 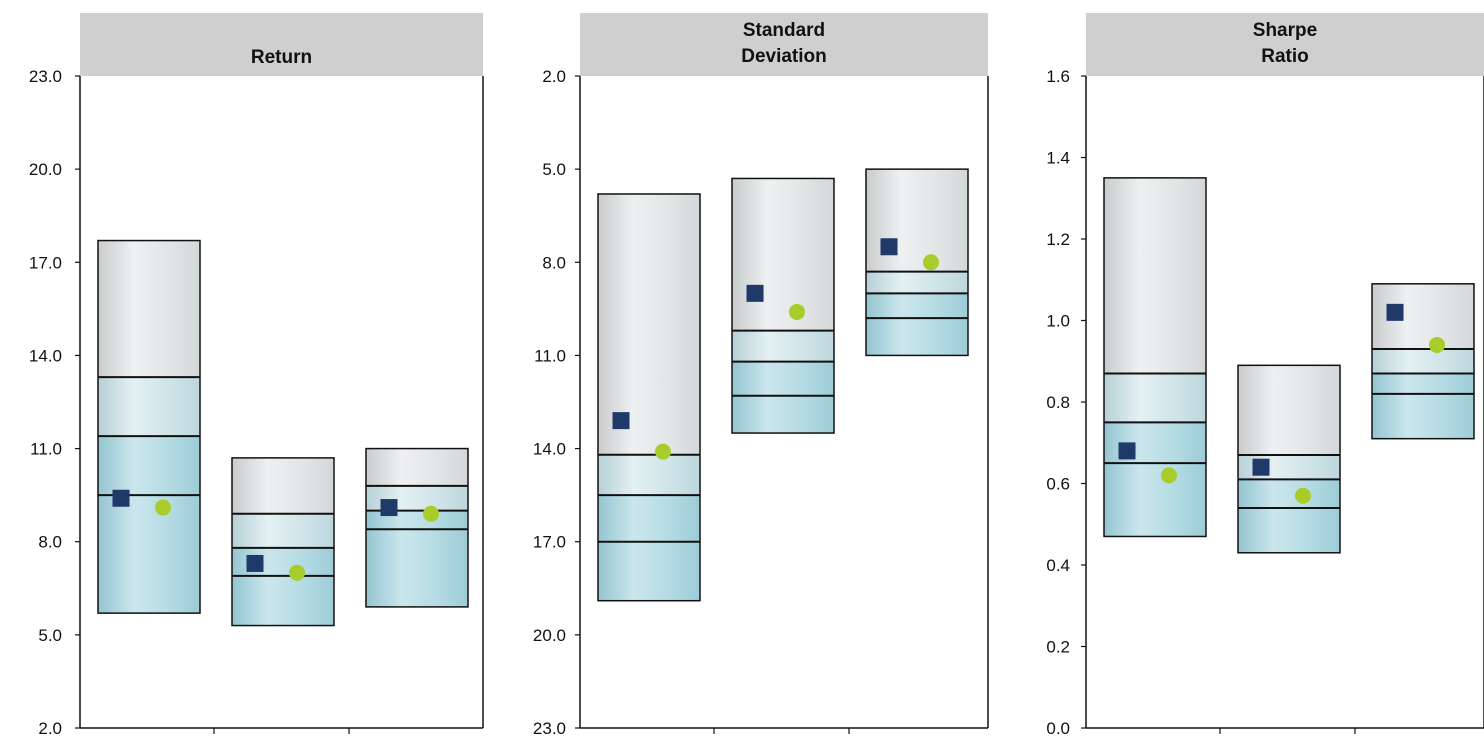 I want to click on y-tick-label: 0.6, so click(x=1058, y=484).